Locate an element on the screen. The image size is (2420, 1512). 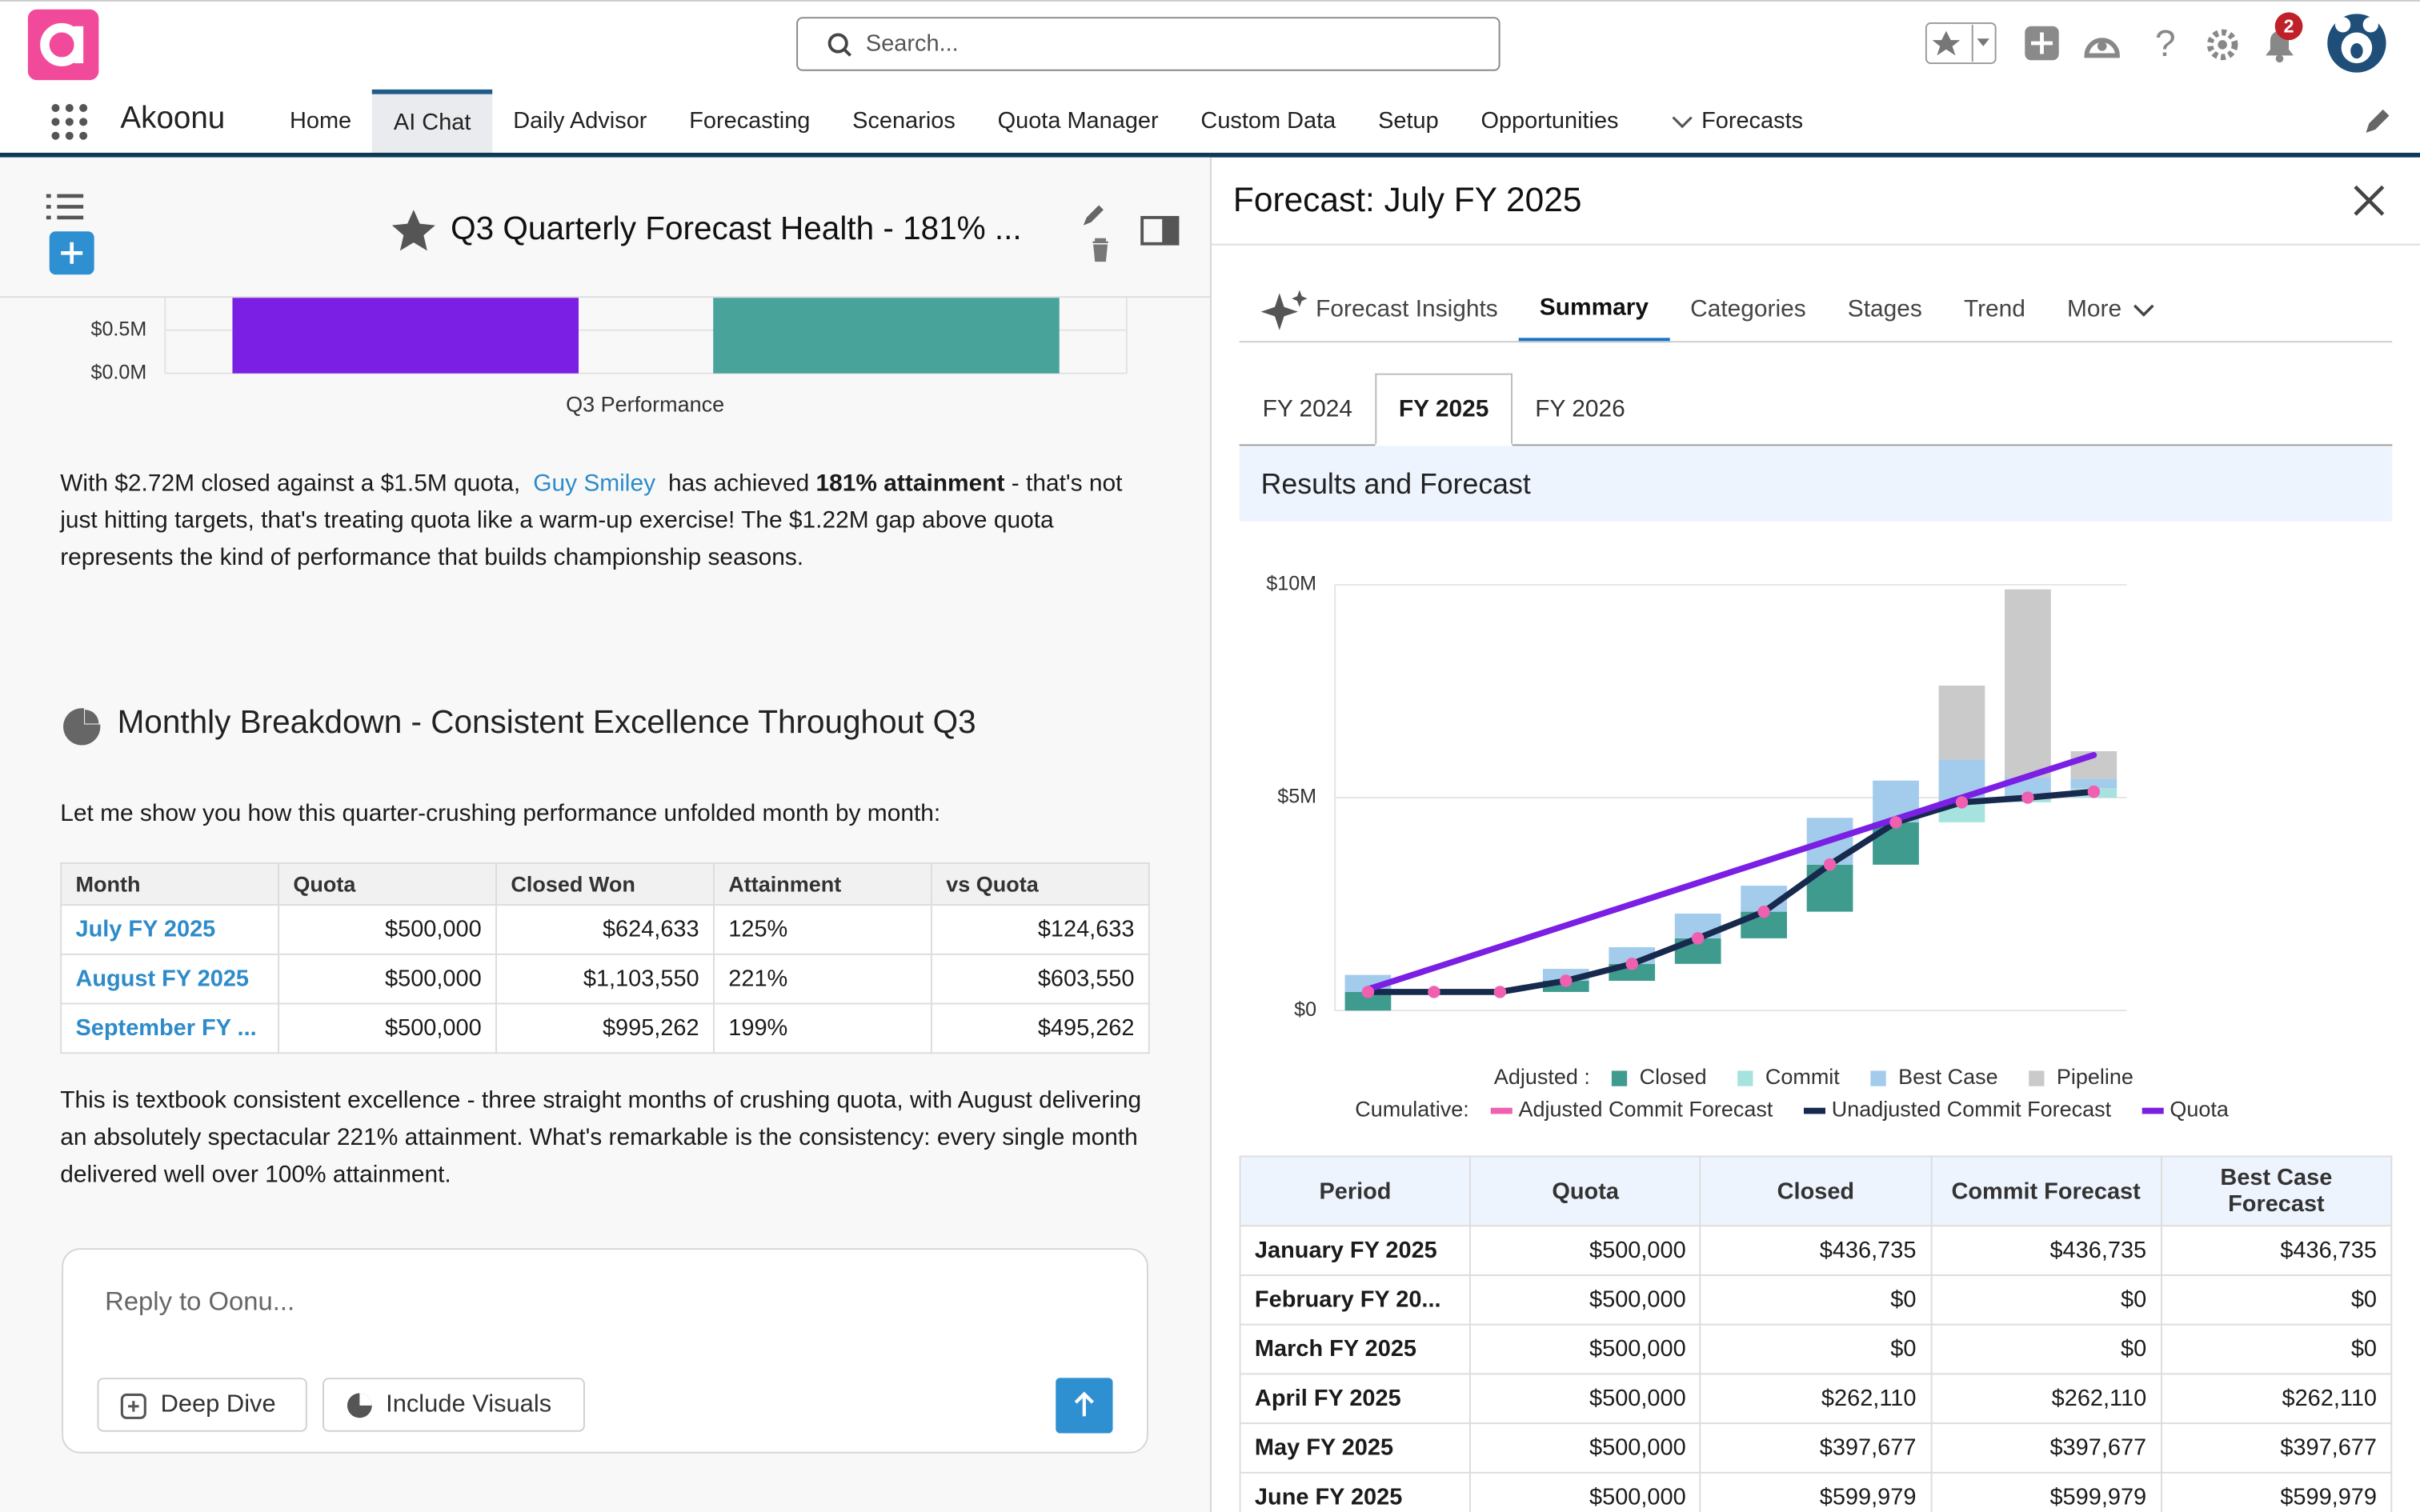
table-row: July FY 2025 $500,000 $624,633 125% $124,633 is located at coordinates (605, 929).